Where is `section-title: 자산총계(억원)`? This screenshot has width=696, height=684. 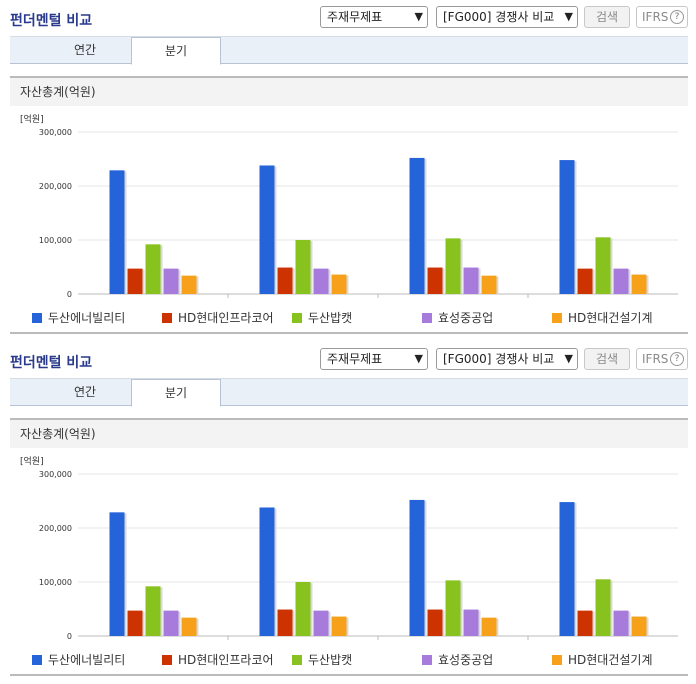
section-title: 자산총계(억원) is located at coordinates (349, 91).